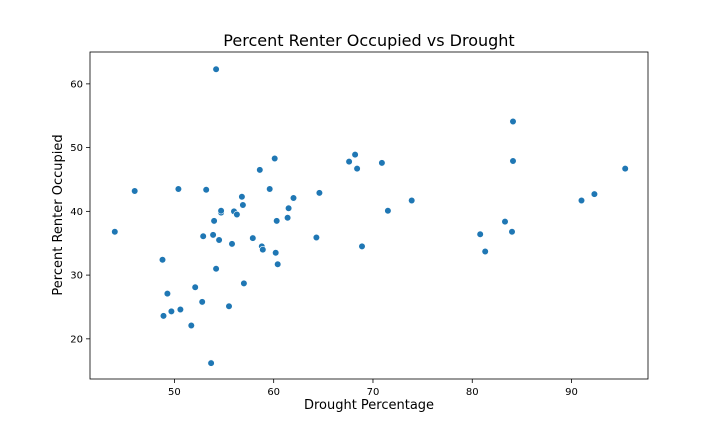 The height and width of the screenshot is (432, 720). Describe the element at coordinates (369, 405) in the screenshot. I see `x-axis-label: Drought Percentage` at that location.